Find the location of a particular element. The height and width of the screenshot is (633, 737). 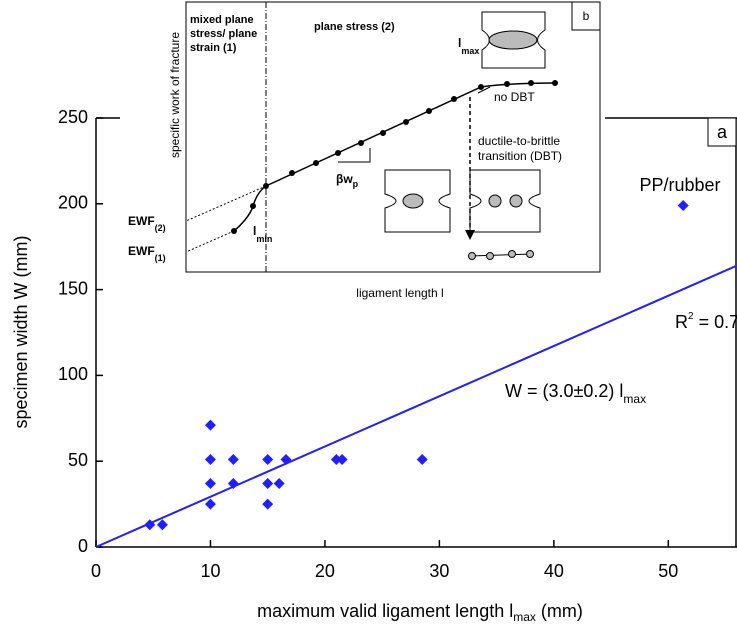

x-tick-label: 10 is located at coordinates (210, 571).